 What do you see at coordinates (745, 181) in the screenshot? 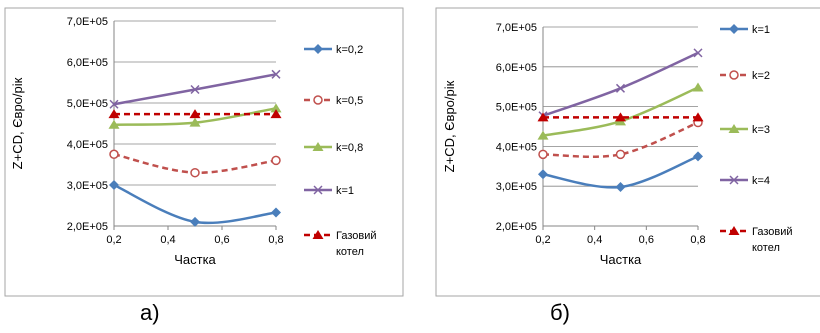
I see `legend-item-4: k=4` at bounding box center [745, 181].